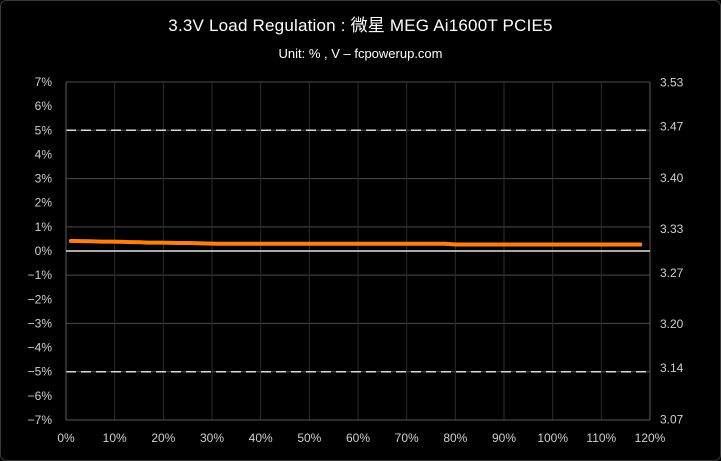 This screenshot has width=721, height=461. What do you see at coordinates (40, 275) in the screenshot?
I see `y-left-tick-label: −1%` at bounding box center [40, 275].